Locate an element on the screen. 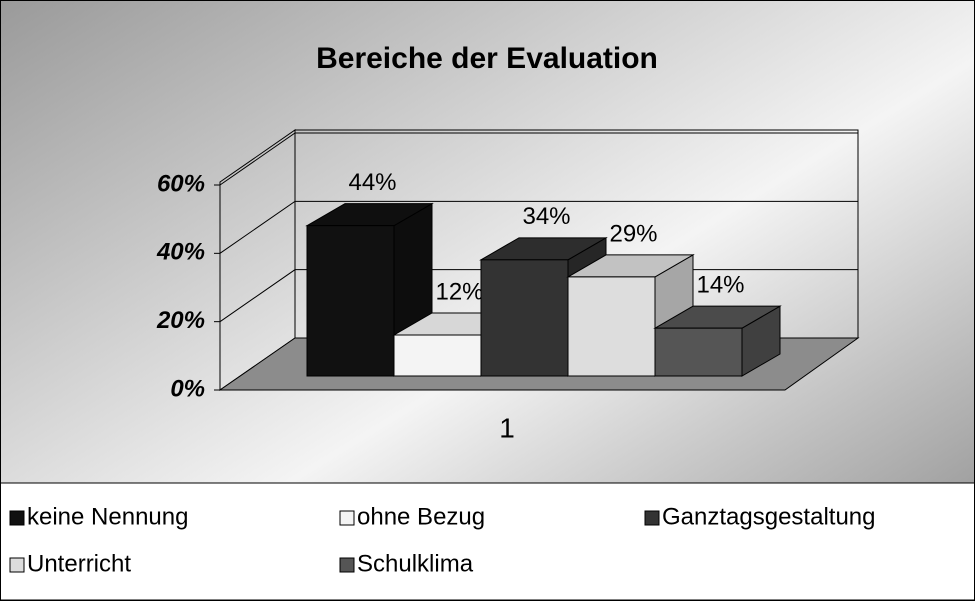 Image resolution: width=975 pixels, height=601 pixels. data-label: 34% is located at coordinates (546, 216).